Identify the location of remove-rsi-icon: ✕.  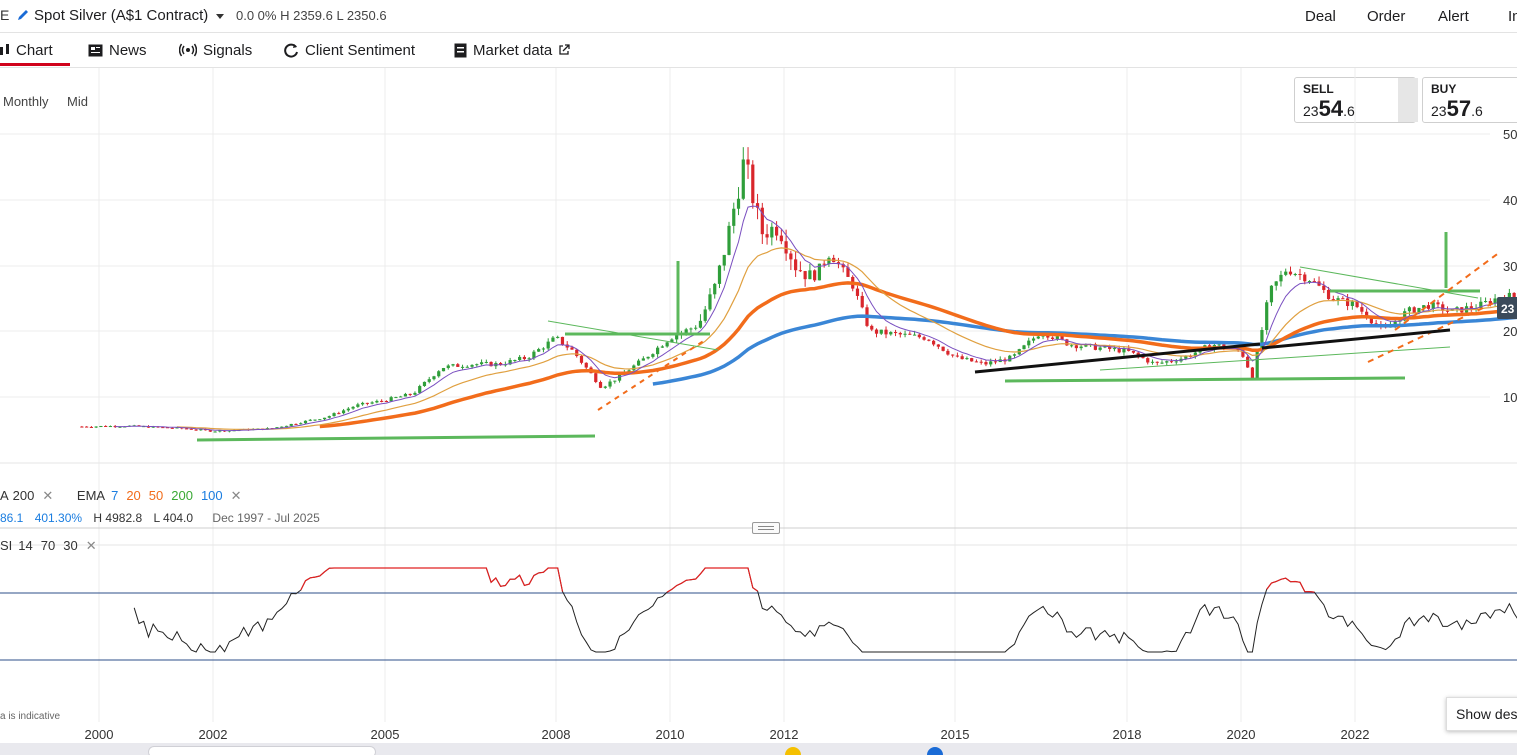
(91, 545).